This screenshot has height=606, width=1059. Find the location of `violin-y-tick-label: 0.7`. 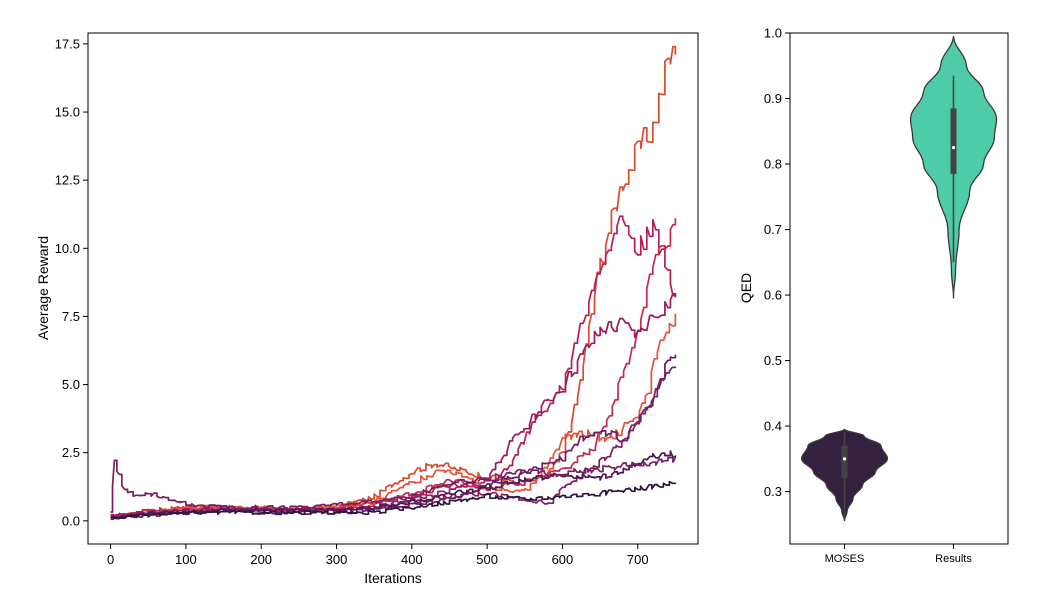

violin-y-tick-label: 0.7 is located at coordinates (773, 229).